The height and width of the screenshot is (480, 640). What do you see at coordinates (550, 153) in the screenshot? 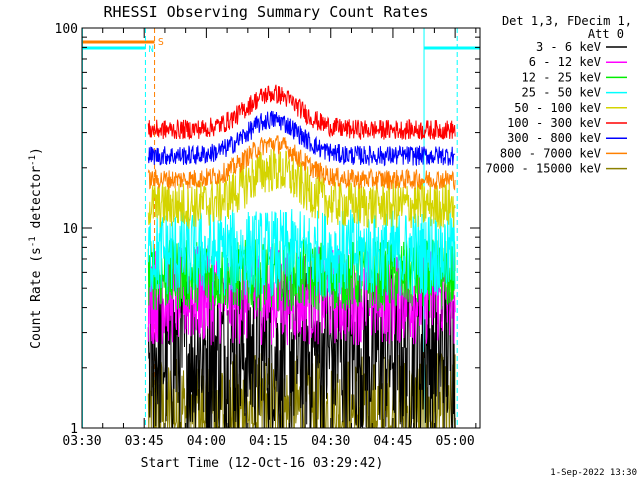
I see `legend-label-8: 800 - 7000 keV` at bounding box center [550, 153].